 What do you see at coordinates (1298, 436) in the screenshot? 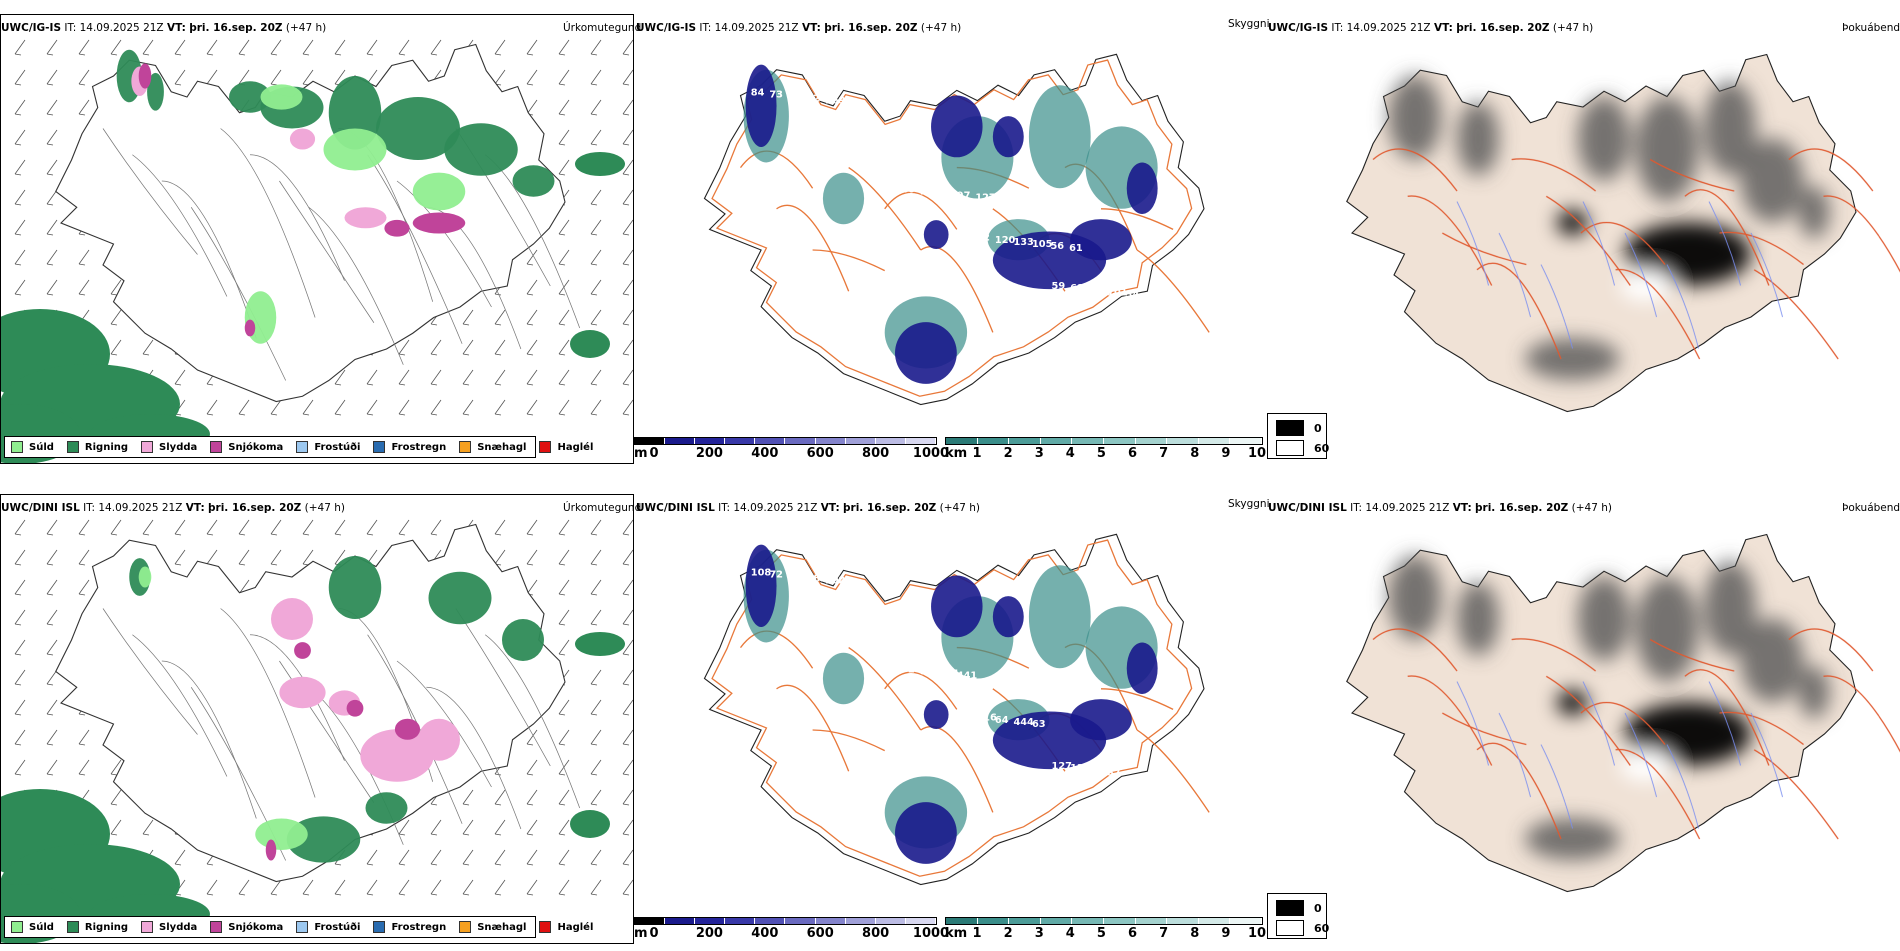
I see `fog-scale-box-row1: 0 60` at bounding box center [1298, 436].